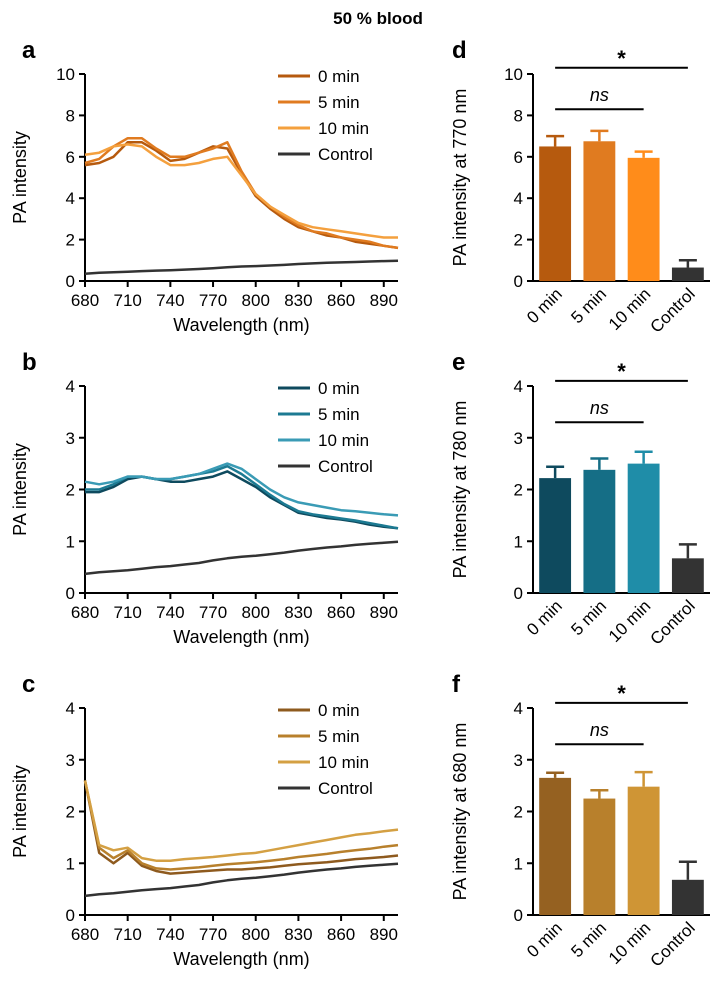  I want to click on panel-label: a, so click(29, 50).